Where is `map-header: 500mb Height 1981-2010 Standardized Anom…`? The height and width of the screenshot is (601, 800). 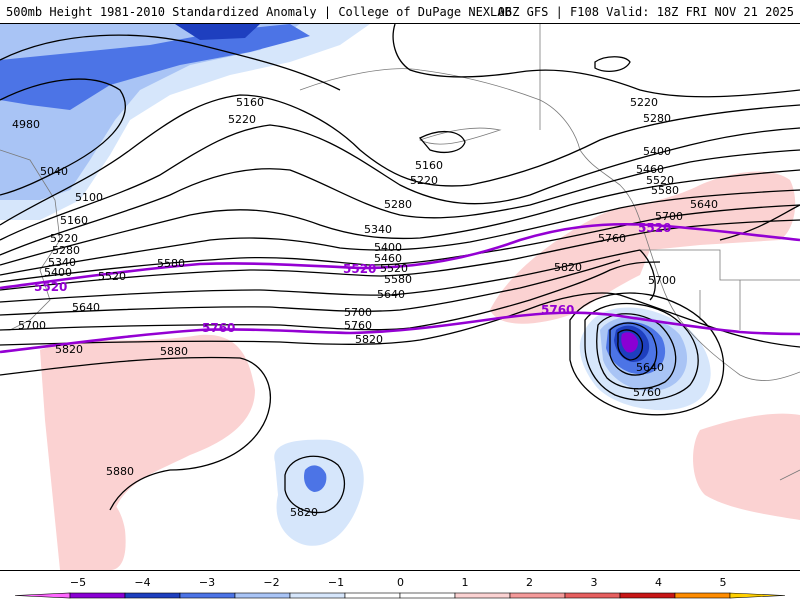
map-header: 500mb Height 1981-2010 Standardized Anom… is located at coordinates (400, 12).